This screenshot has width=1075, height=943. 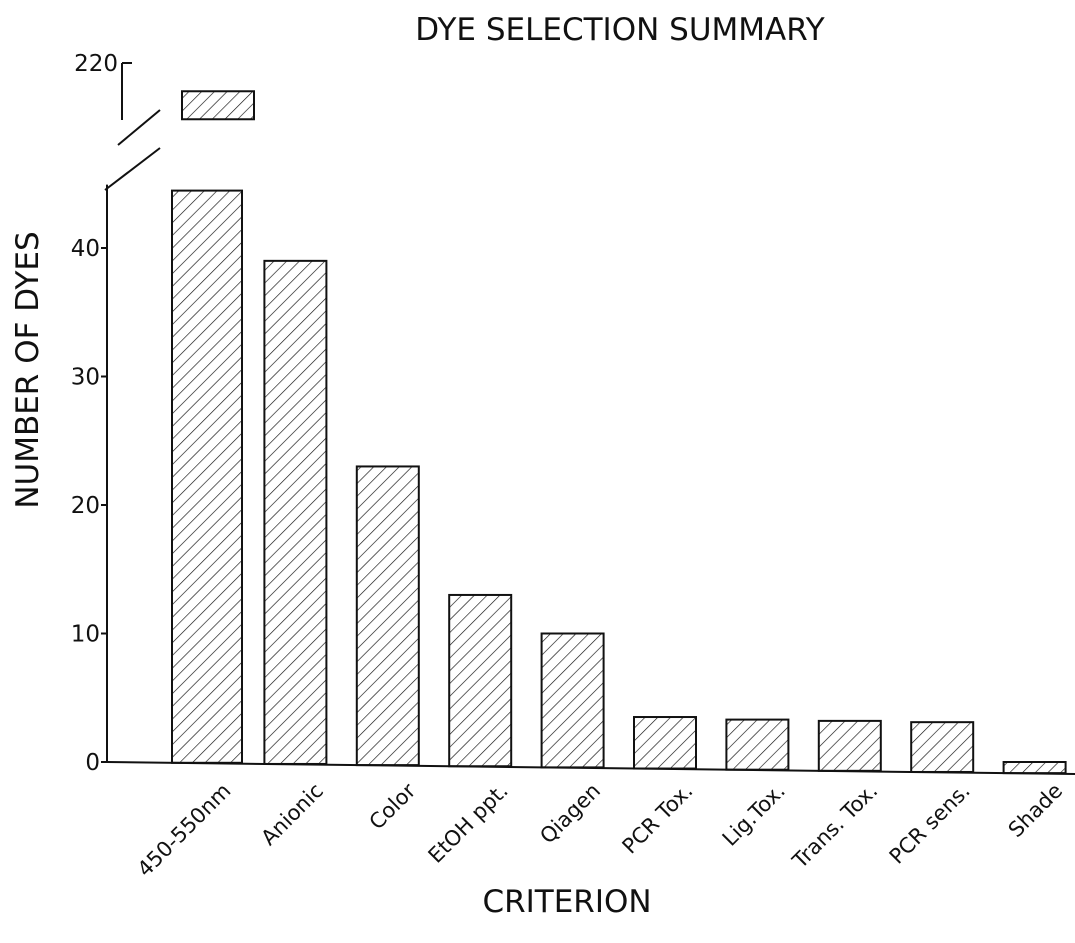 What do you see at coordinates (85, 249) in the screenshot?
I see `y-tick-label: 40` at bounding box center [85, 249].